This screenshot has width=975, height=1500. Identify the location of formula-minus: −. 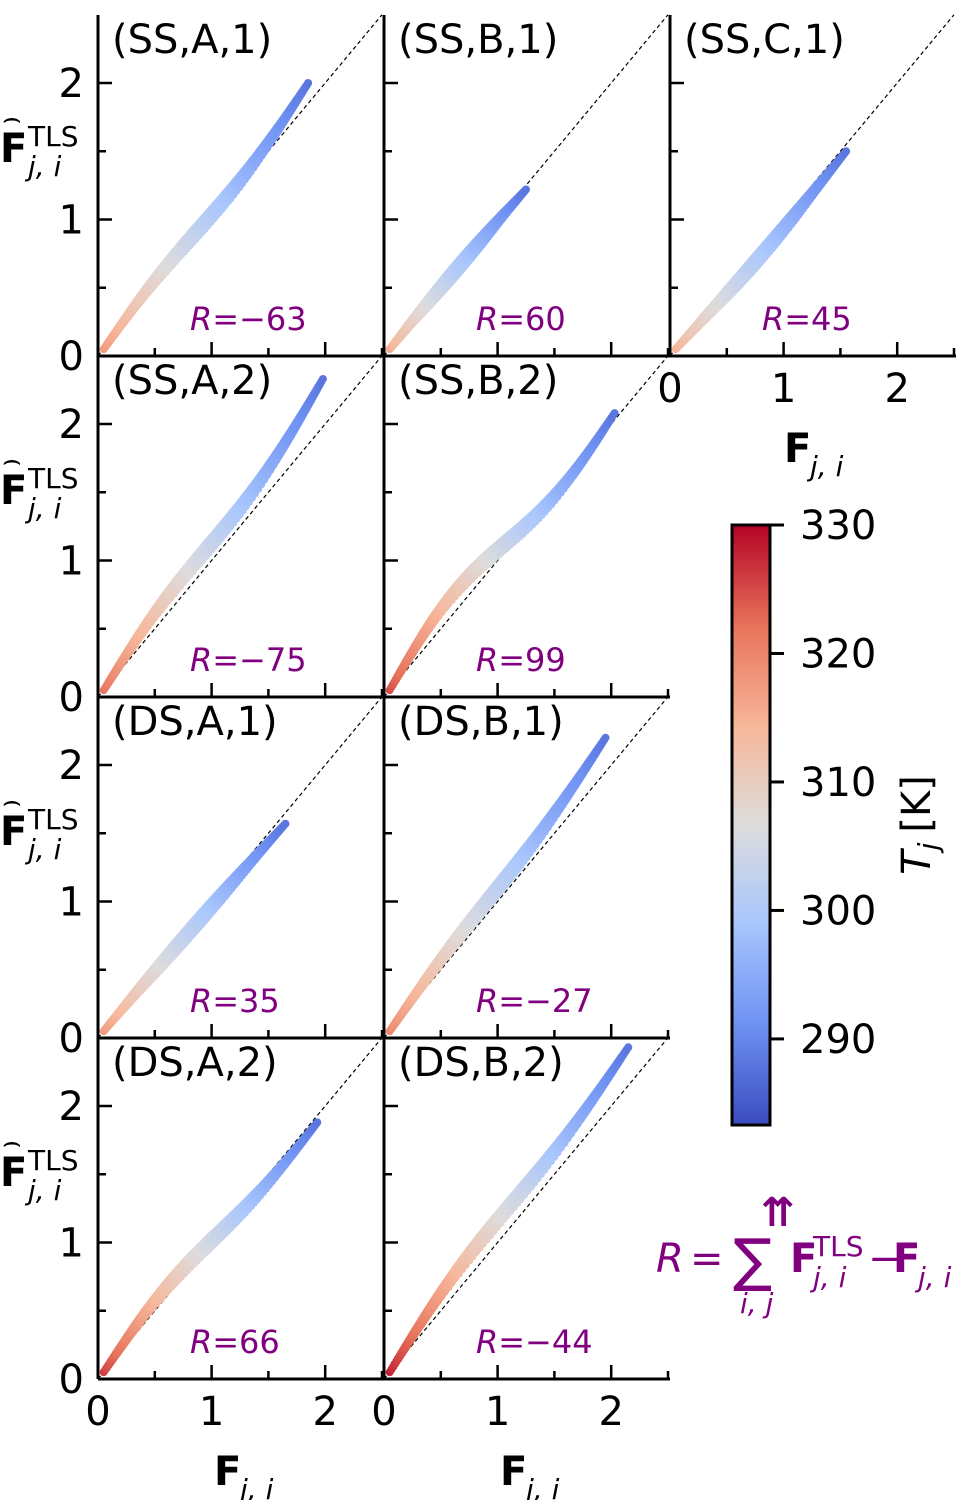
(885, 1259).